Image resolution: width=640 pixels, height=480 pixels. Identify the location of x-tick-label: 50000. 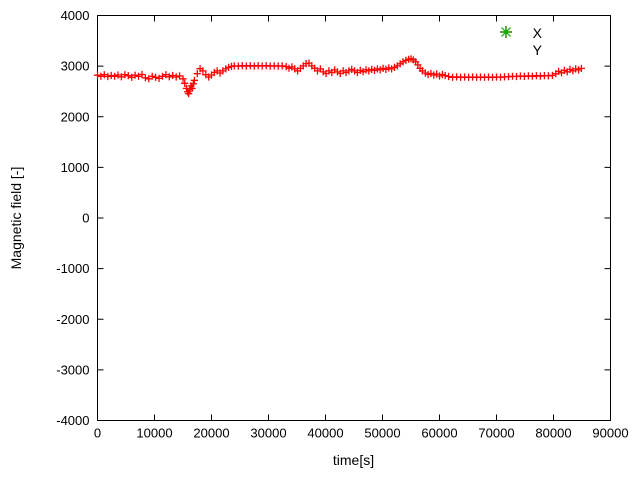
(382, 433).